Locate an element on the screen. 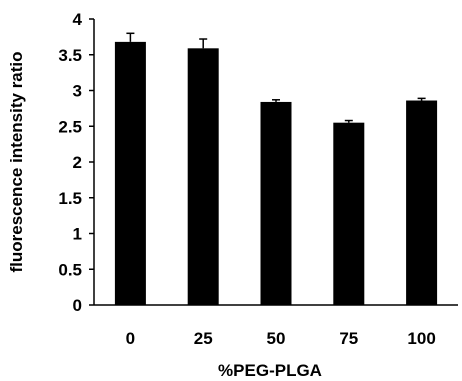 This screenshot has height=381, width=462. x-tick-label: 75 is located at coordinates (348, 338).